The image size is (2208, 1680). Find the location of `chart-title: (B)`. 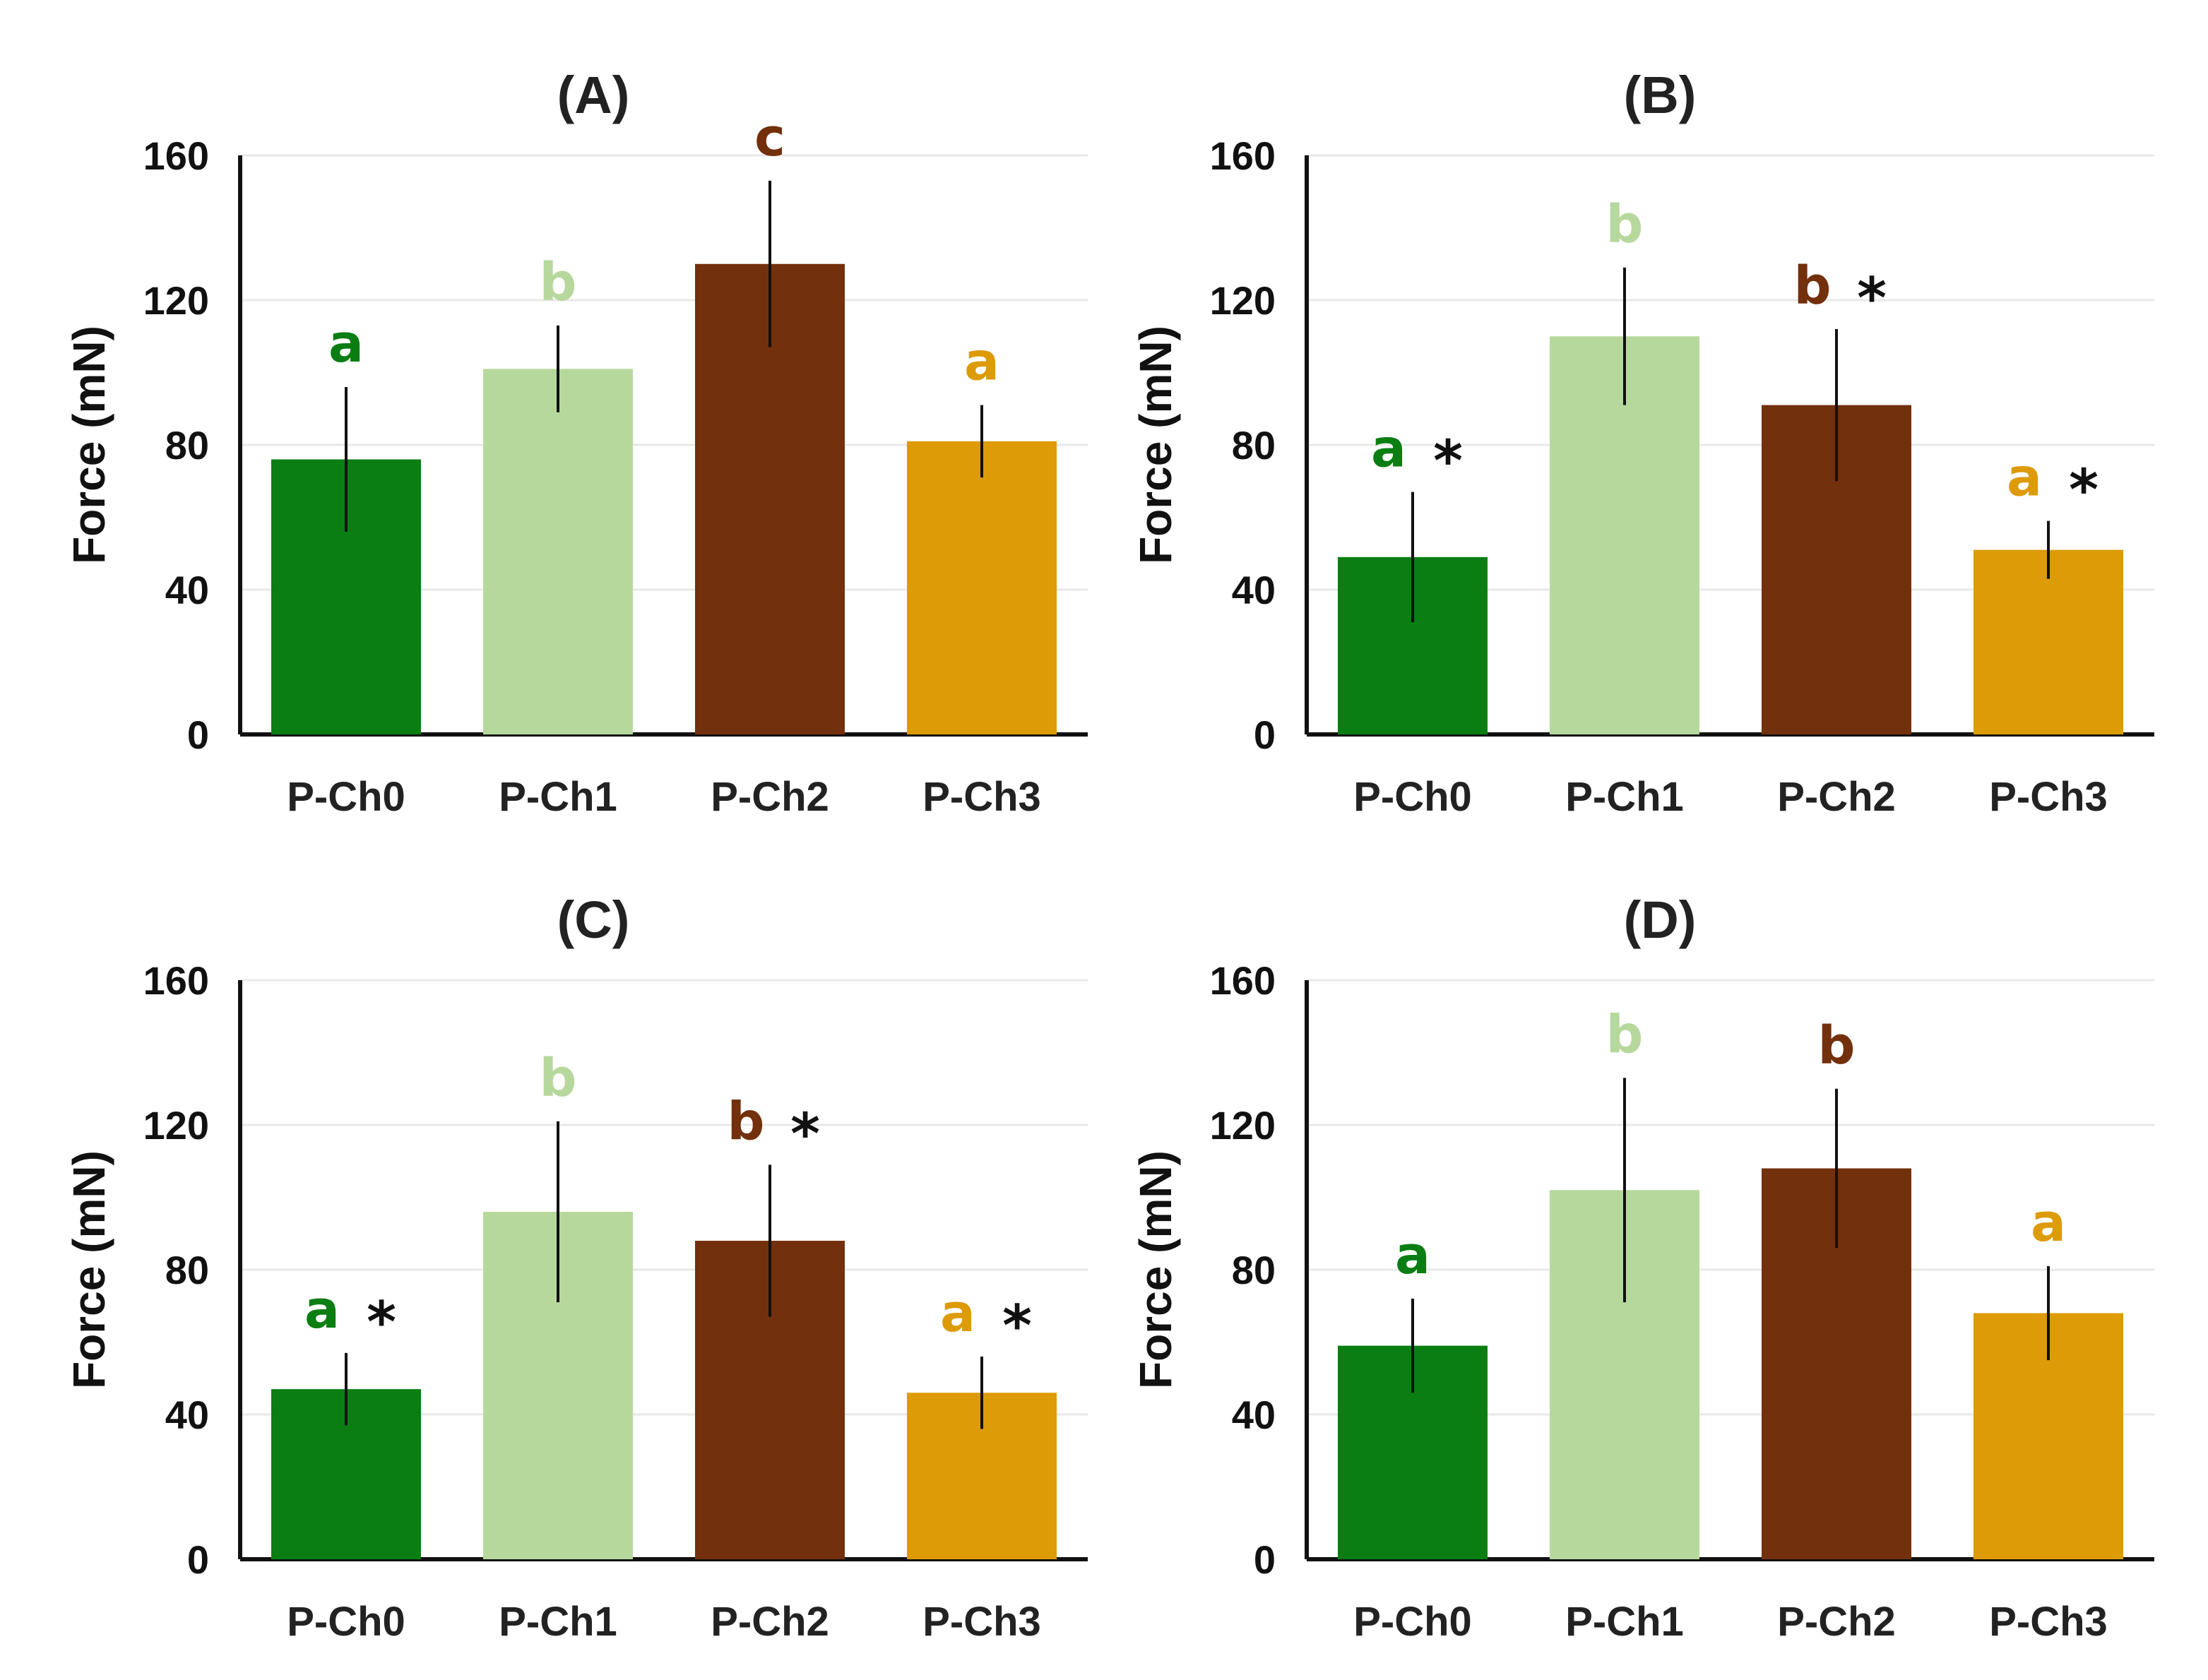

chart-title: (B) is located at coordinates (1660, 95).